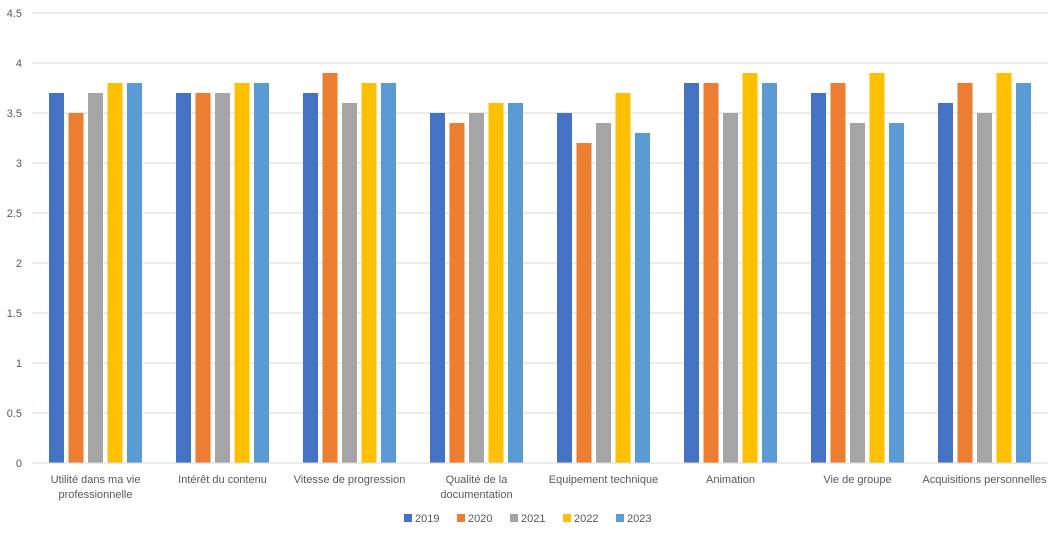 This screenshot has height=538, width=1061. What do you see at coordinates (476, 487) in the screenshot?
I see `x-category-label: Qualité de la documentation` at bounding box center [476, 487].